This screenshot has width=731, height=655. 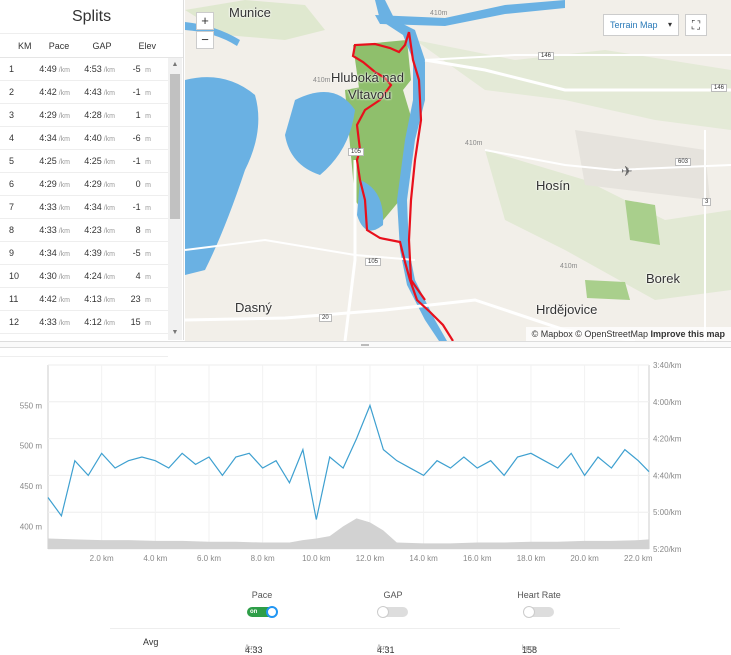 What do you see at coordinates (320, 133) in the screenshot?
I see `lake` at bounding box center [320, 133].